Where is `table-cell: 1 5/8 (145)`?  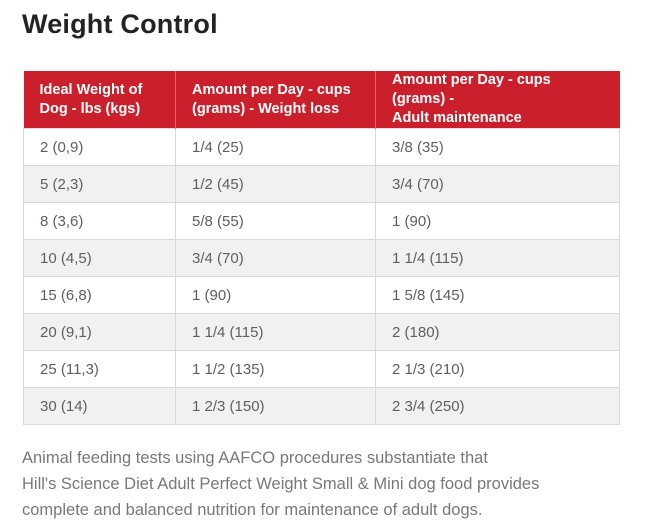
table-cell: 1 5/8 (145) is located at coordinates (497, 295).